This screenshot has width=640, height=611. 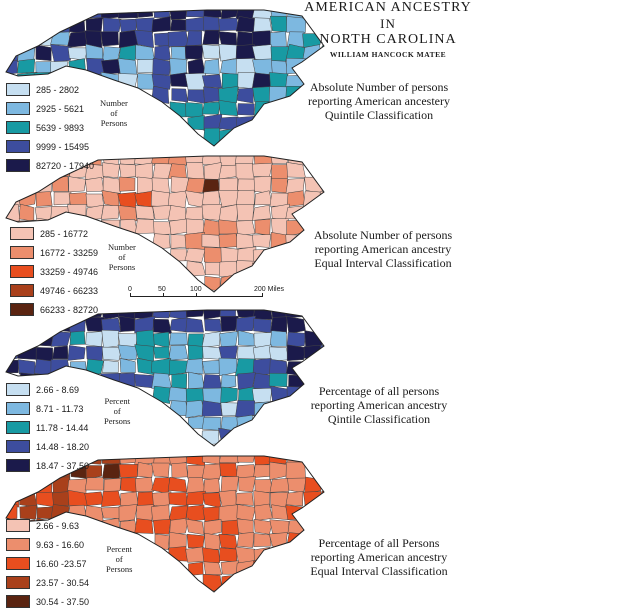 What do you see at coordinates (383, 235) in the screenshot?
I see `caption-line: Absolute Number of persons` at bounding box center [383, 235].